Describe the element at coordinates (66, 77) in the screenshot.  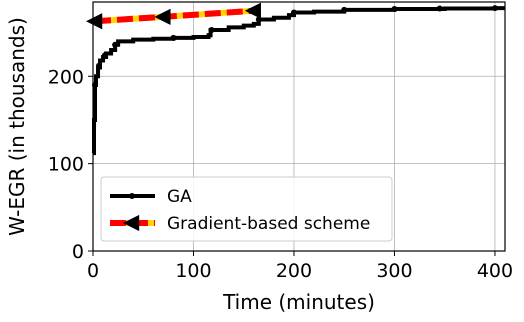
I see `y-tick-label: 200` at that location.